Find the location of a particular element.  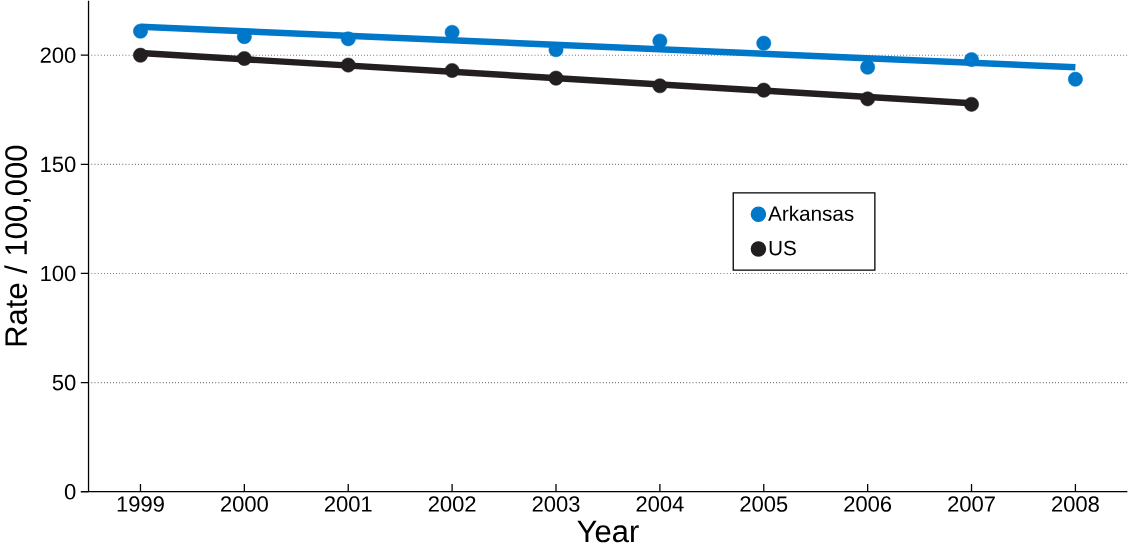

legend-label: Arkansas is located at coordinates (811, 213).